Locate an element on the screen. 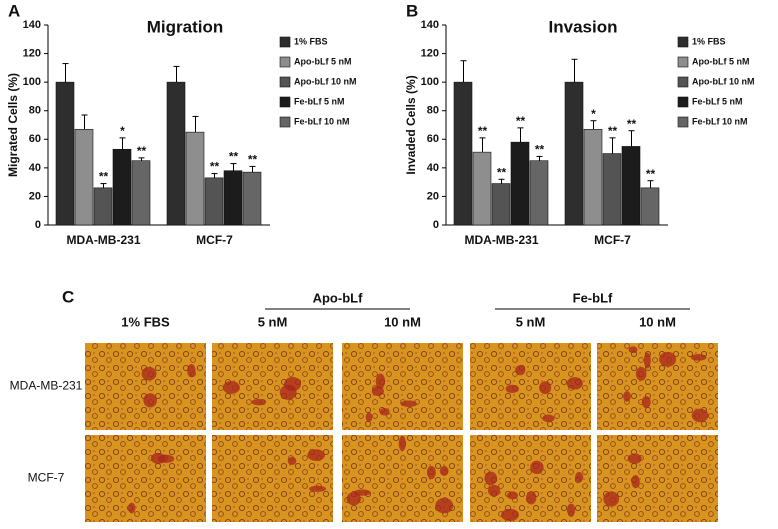 Image resolution: width=778 pixels, height=529 pixels. y-axis-label: Migrated Cells (%) is located at coordinates (13, 125).